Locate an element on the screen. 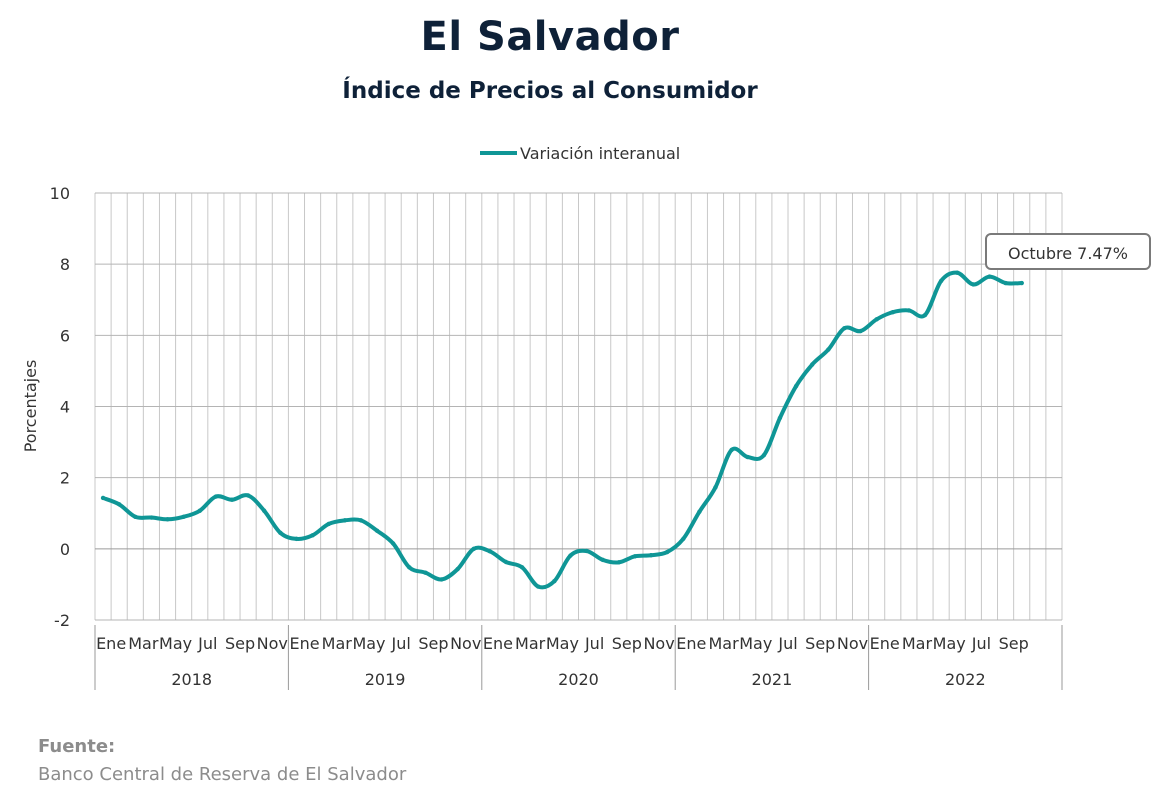 The height and width of the screenshot is (788, 1168). chart-subtitle: Índice de Precios al Consumidor is located at coordinates (550, 91).